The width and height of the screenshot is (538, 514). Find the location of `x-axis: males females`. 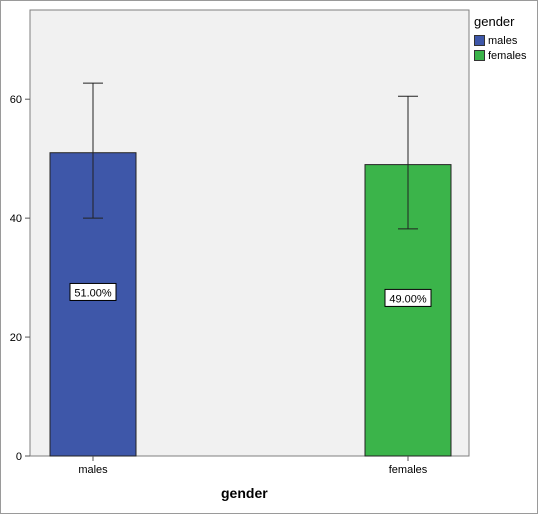

x-axis: males females is located at coordinates (253, 466).